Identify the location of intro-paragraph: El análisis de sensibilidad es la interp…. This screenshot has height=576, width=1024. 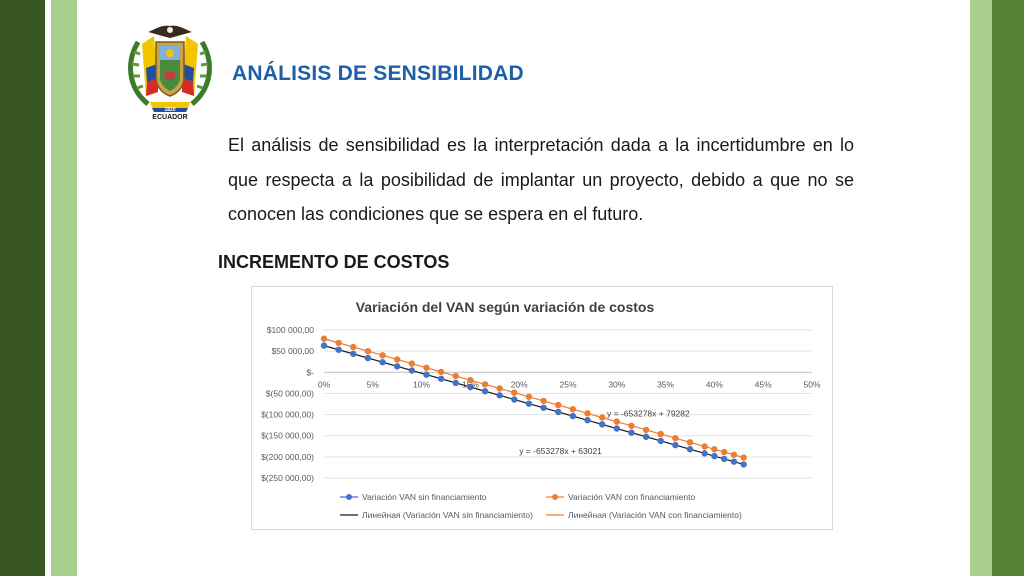
(541, 179).